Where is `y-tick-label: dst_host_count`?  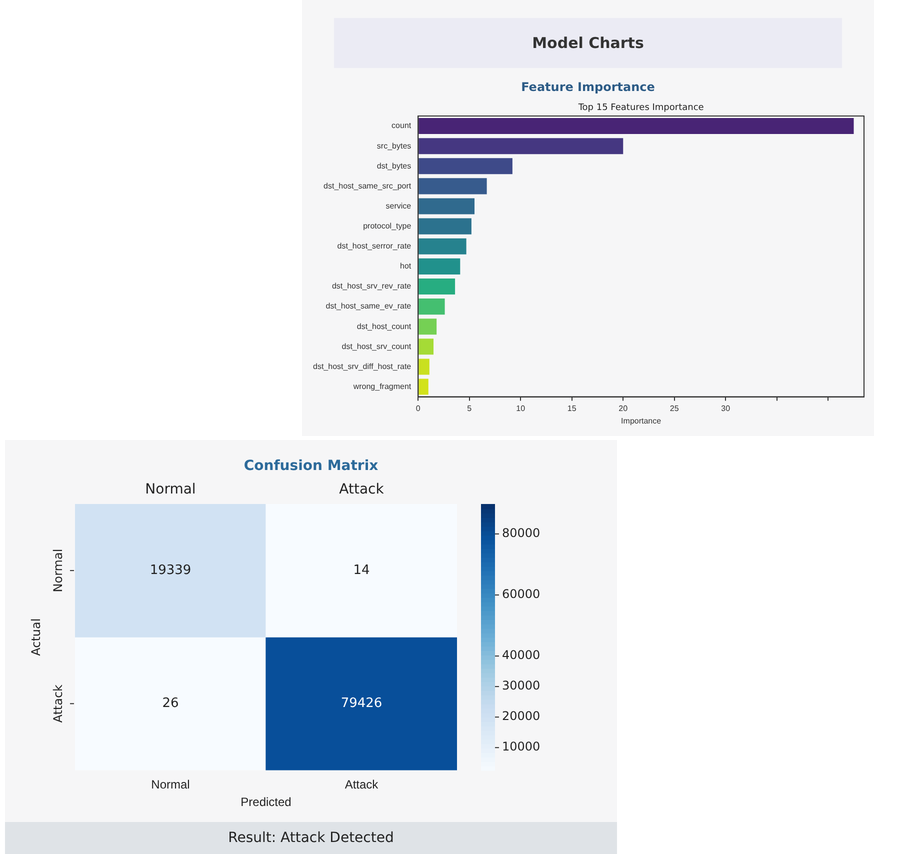 y-tick-label: dst_host_count is located at coordinates (384, 326).